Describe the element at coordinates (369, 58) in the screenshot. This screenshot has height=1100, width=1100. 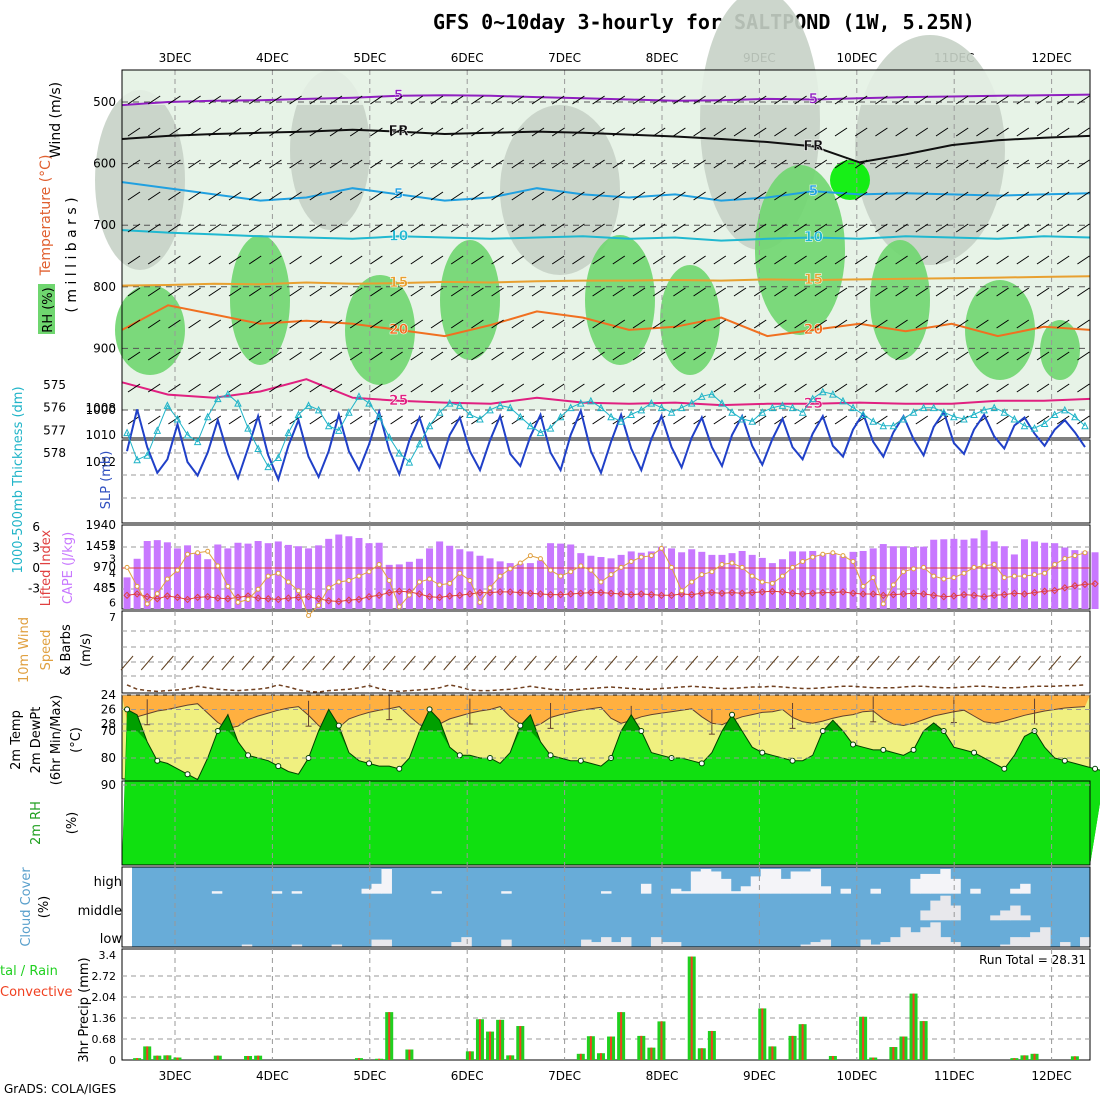
I see `top-date-label: 5DEC` at that location.